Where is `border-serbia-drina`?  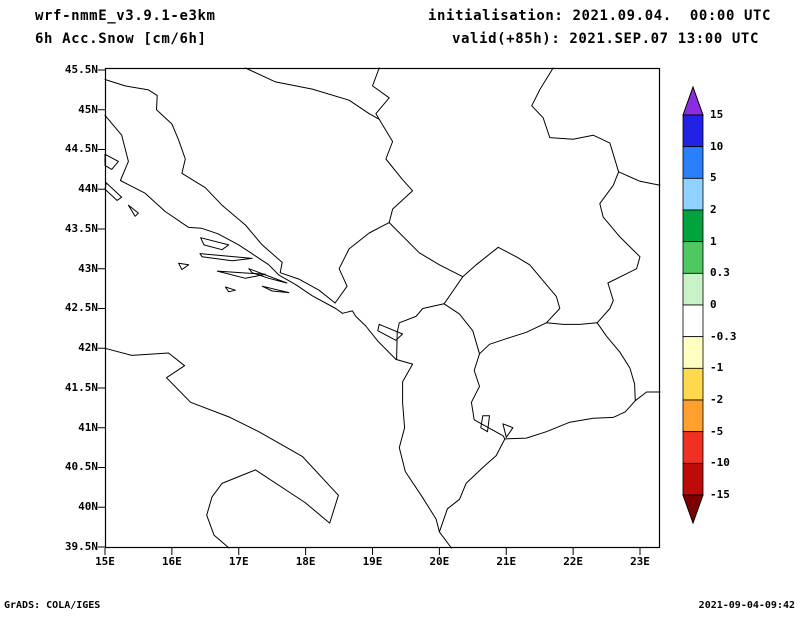
border-serbia-drina is located at coordinates (393, 145).